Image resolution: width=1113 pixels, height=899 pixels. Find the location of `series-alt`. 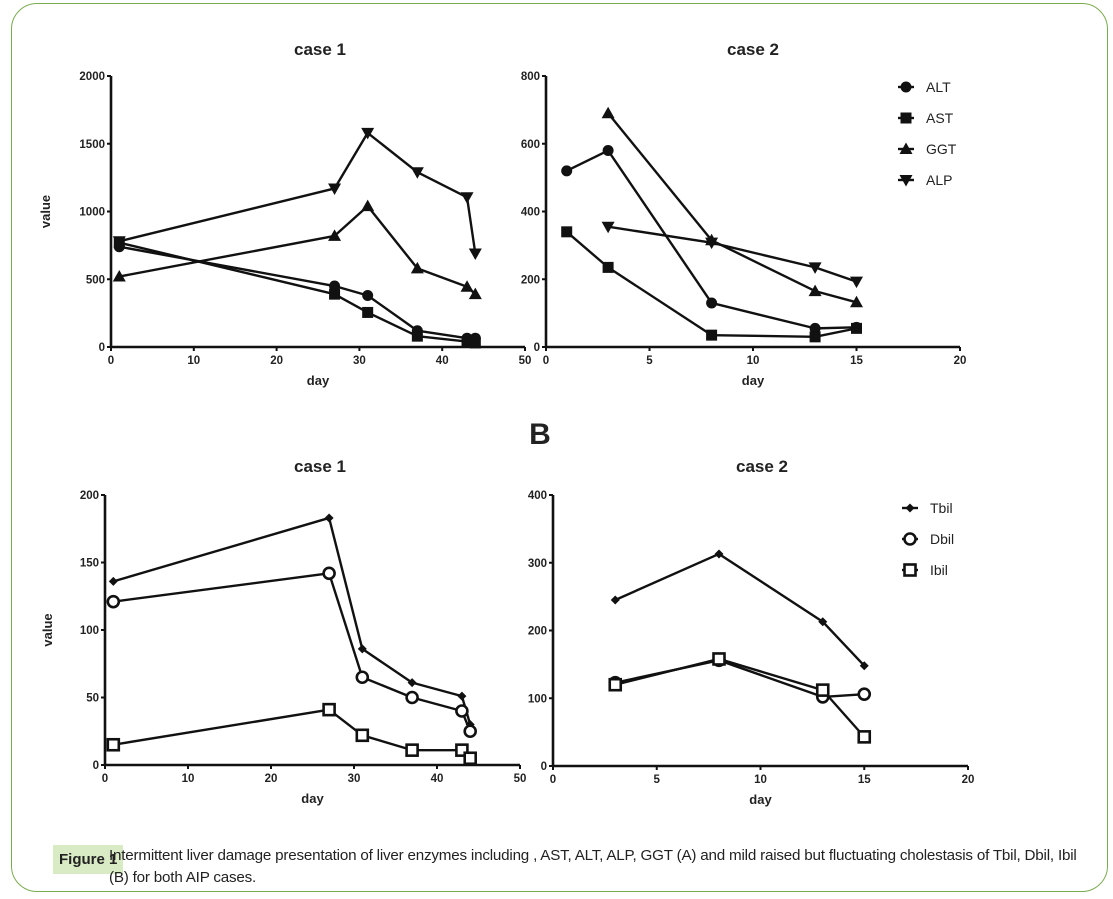

series-alt is located at coordinates (297, 292).